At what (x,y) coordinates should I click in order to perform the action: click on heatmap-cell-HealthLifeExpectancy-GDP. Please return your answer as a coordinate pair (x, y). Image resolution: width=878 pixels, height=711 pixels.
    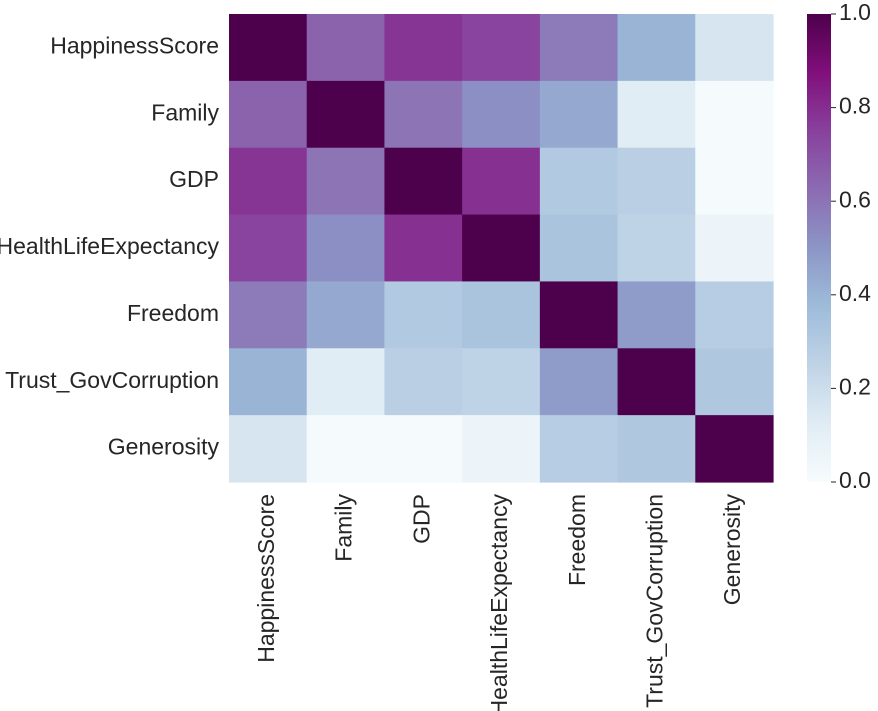
    Looking at the image, I should click on (423, 248).